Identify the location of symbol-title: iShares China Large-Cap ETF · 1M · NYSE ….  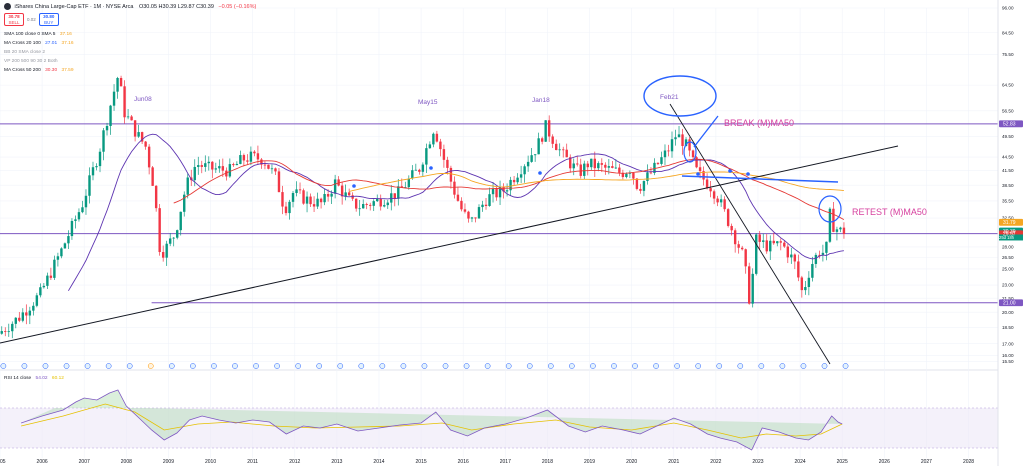
(74, 6).